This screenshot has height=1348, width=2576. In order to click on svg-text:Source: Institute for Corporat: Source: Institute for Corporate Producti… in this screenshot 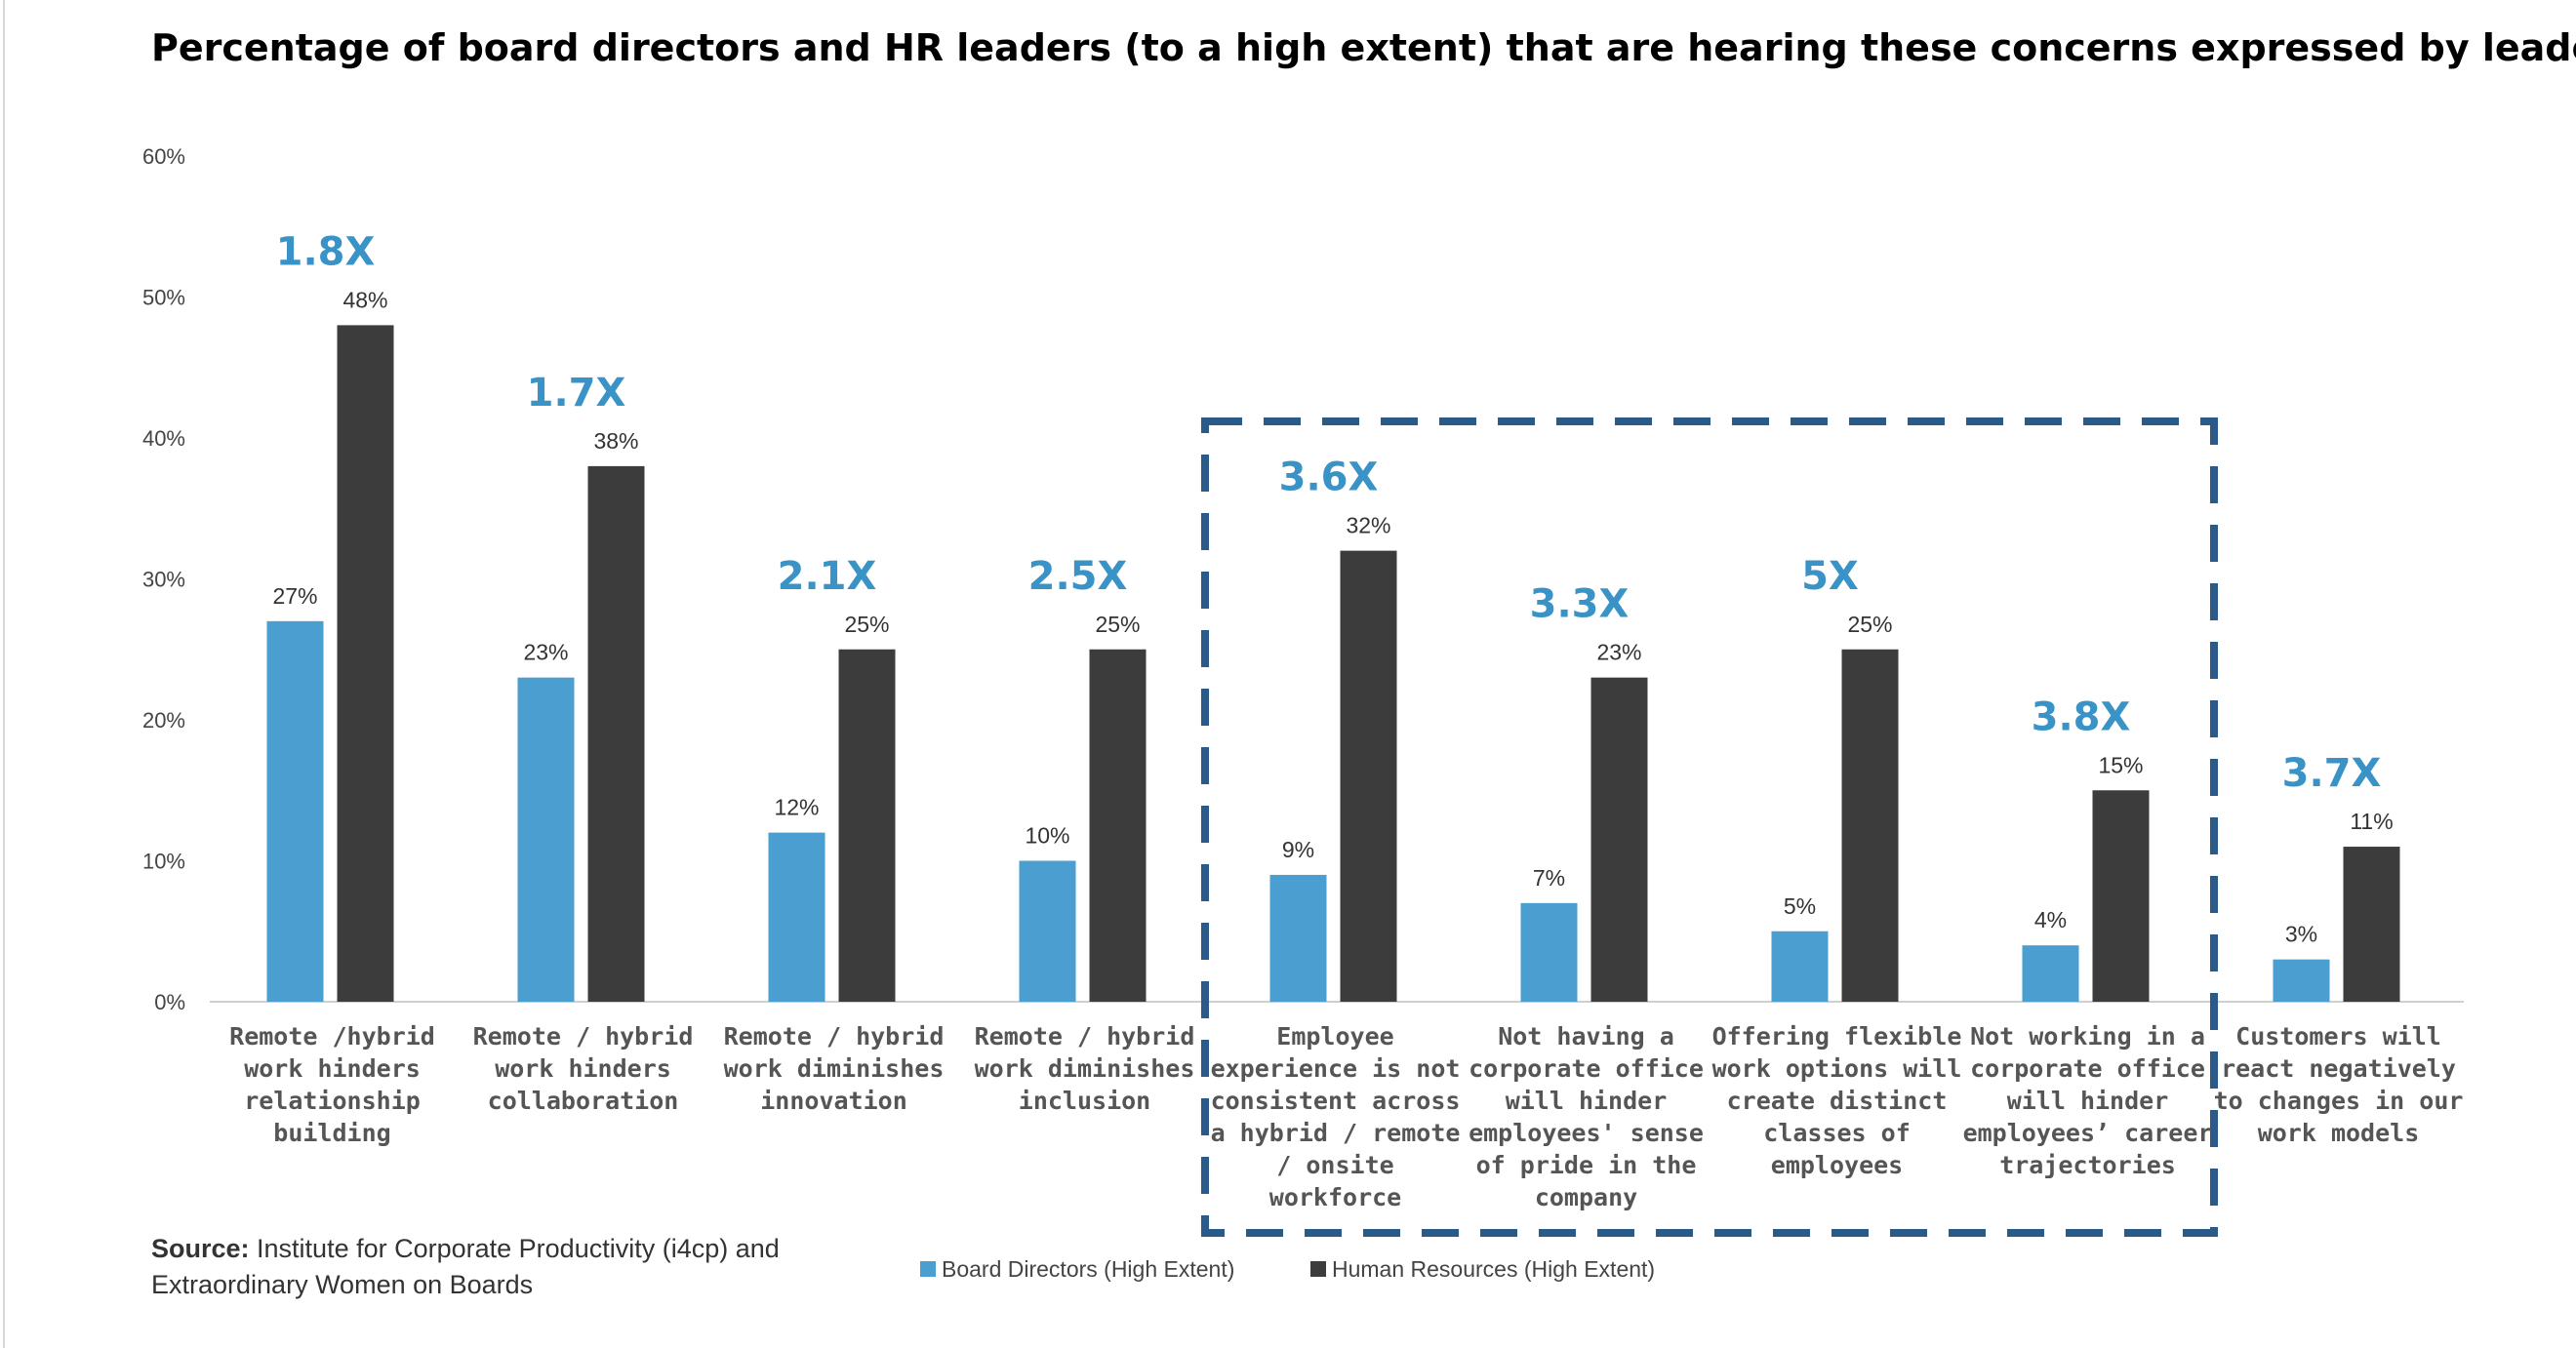, I will do `click(465, 1248)`.